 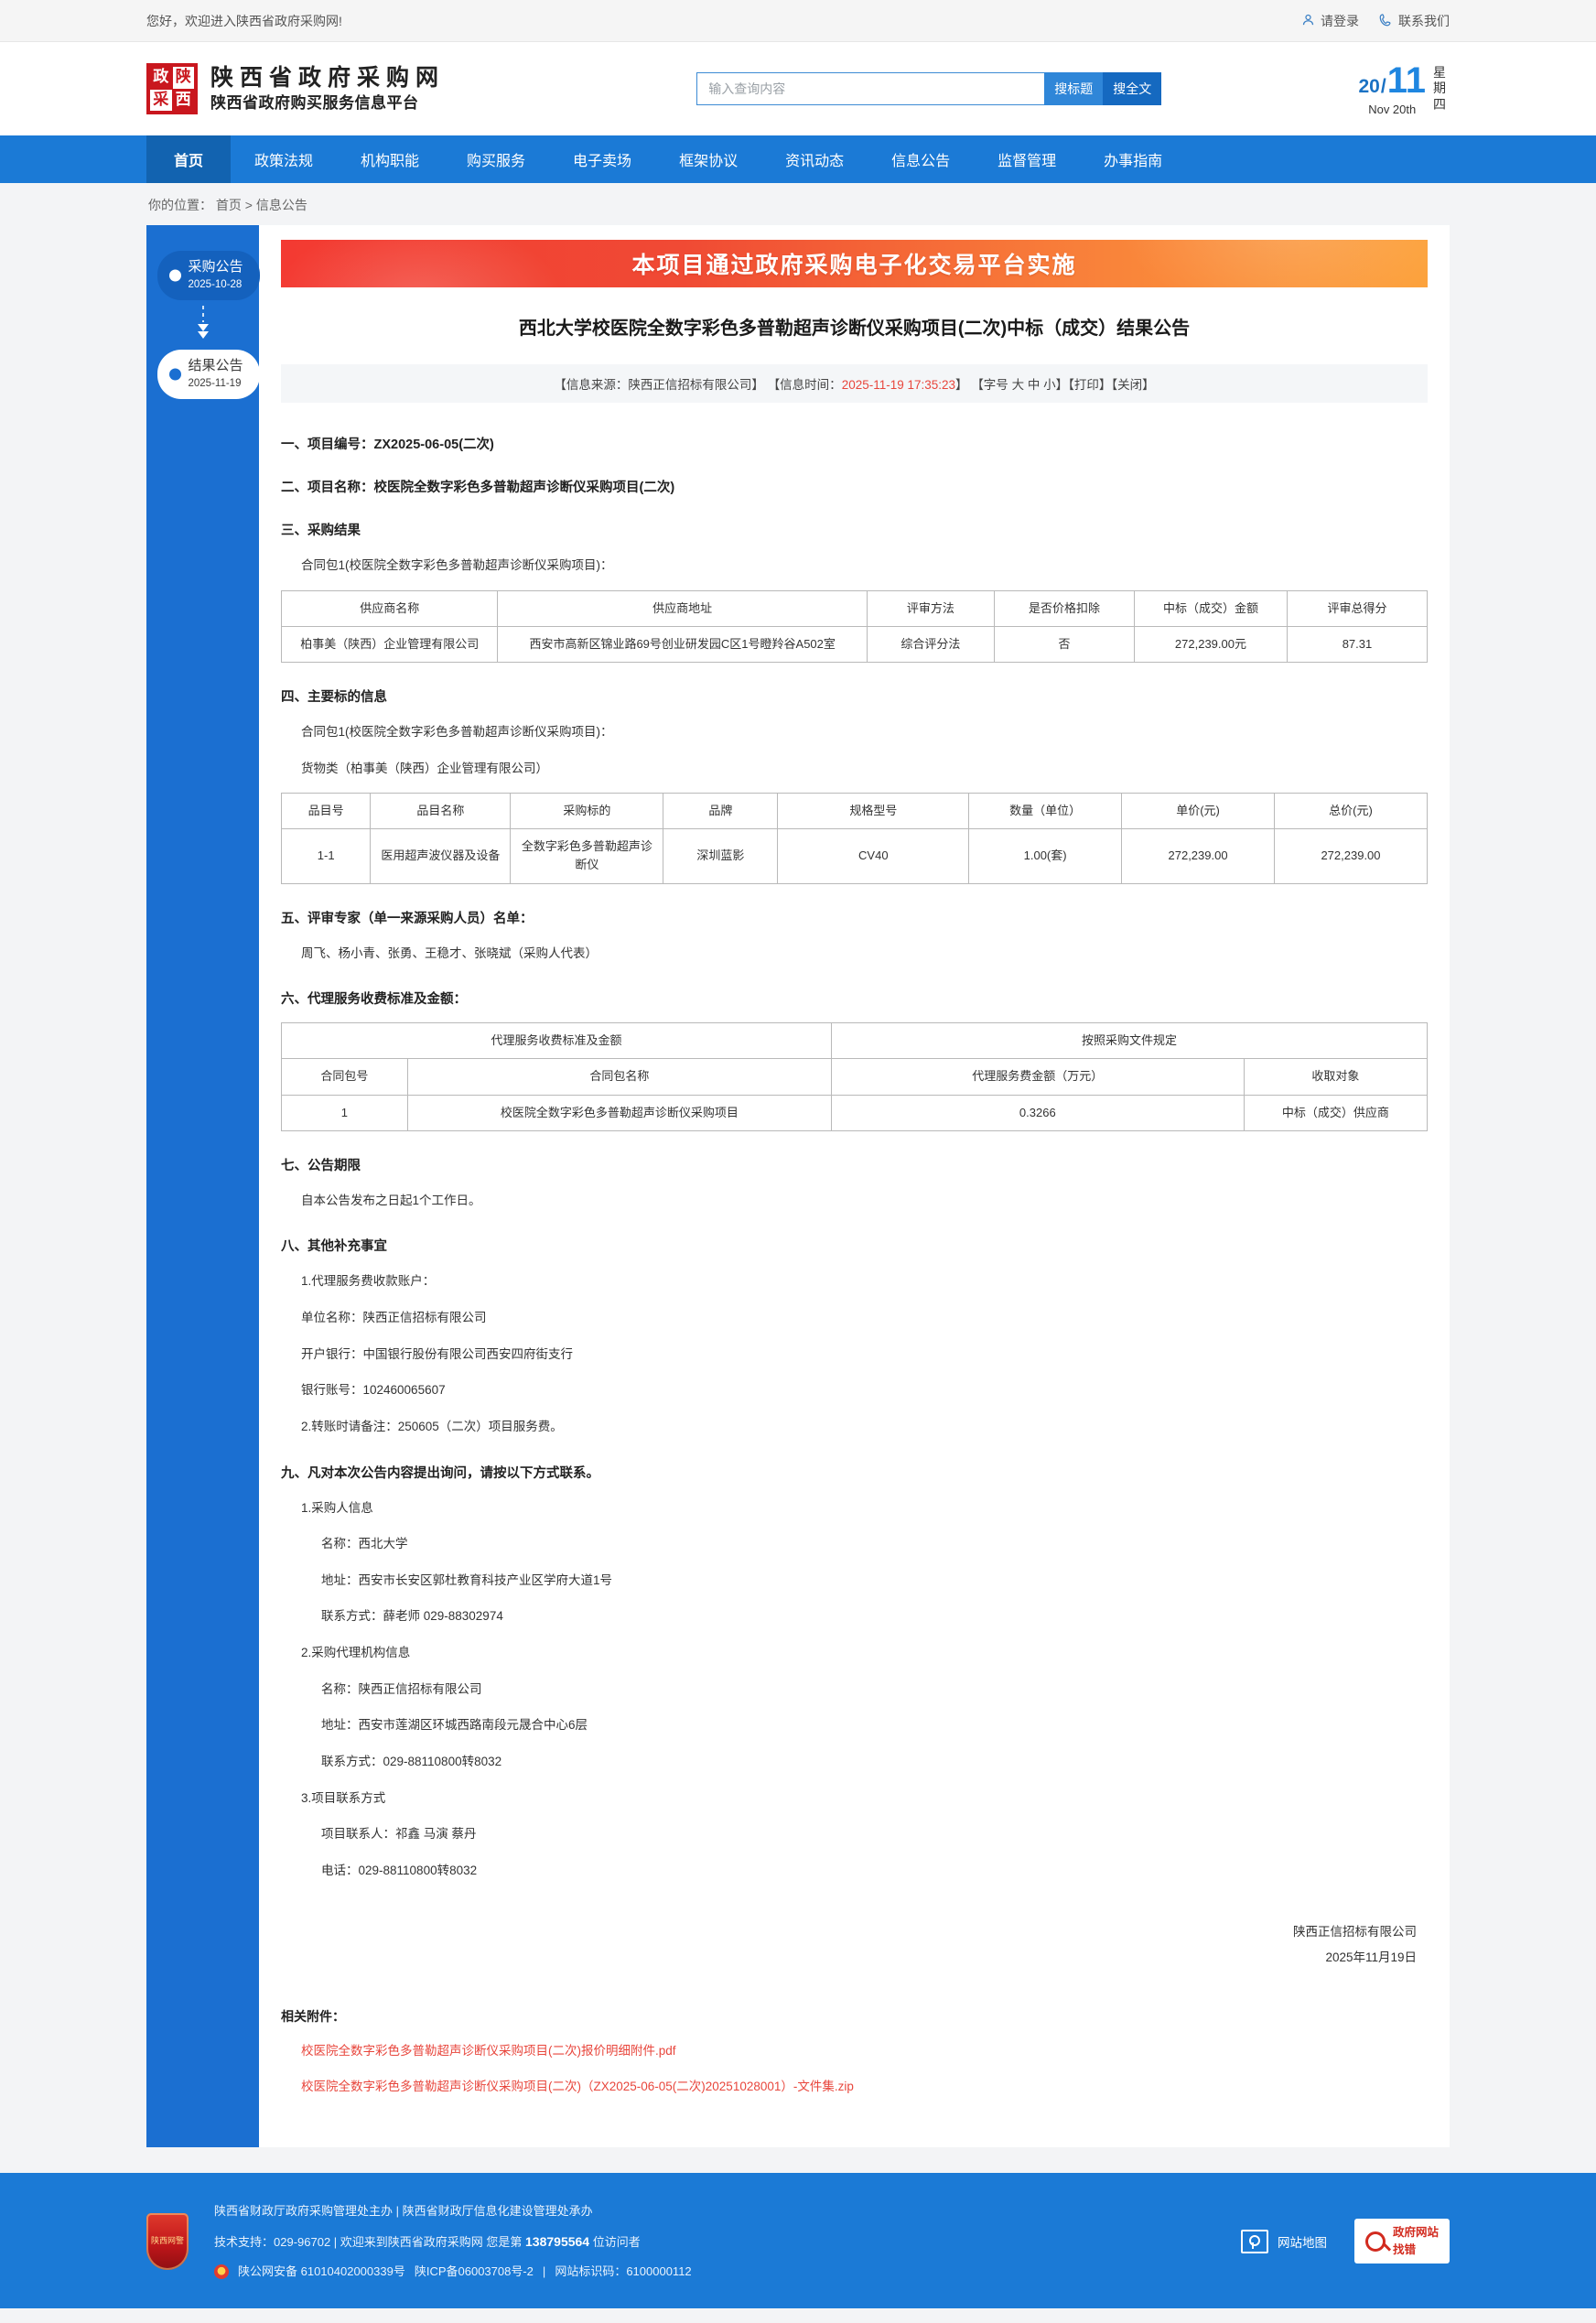 I want to click on search-input, so click(x=870, y=88).